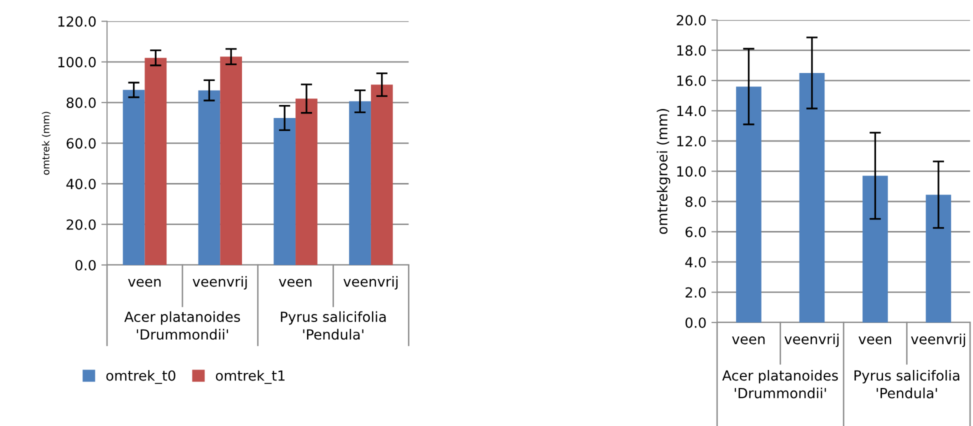 The height and width of the screenshot is (426, 973). What do you see at coordinates (691, 171) in the screenshot?
I see `y-tick-label: 10.0` at bounding box center [691, 171].